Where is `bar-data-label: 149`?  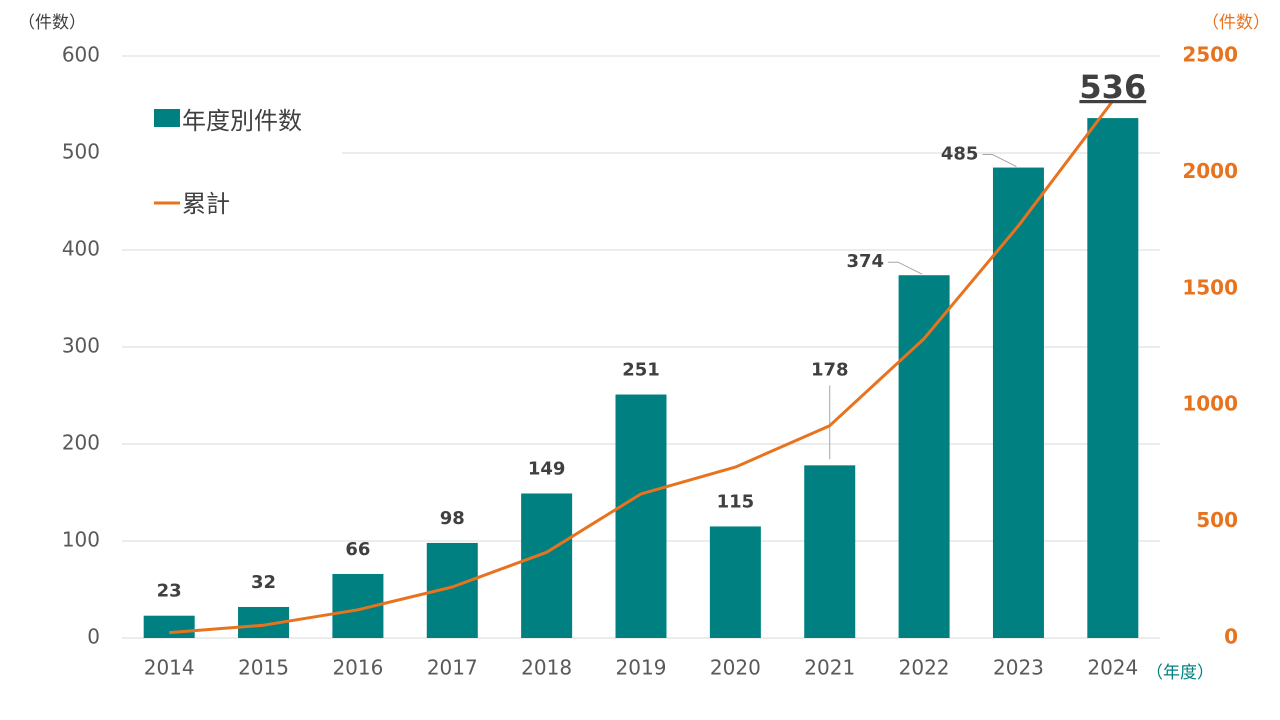 bar-data-label: 149 is located at coordinates (547, 468).